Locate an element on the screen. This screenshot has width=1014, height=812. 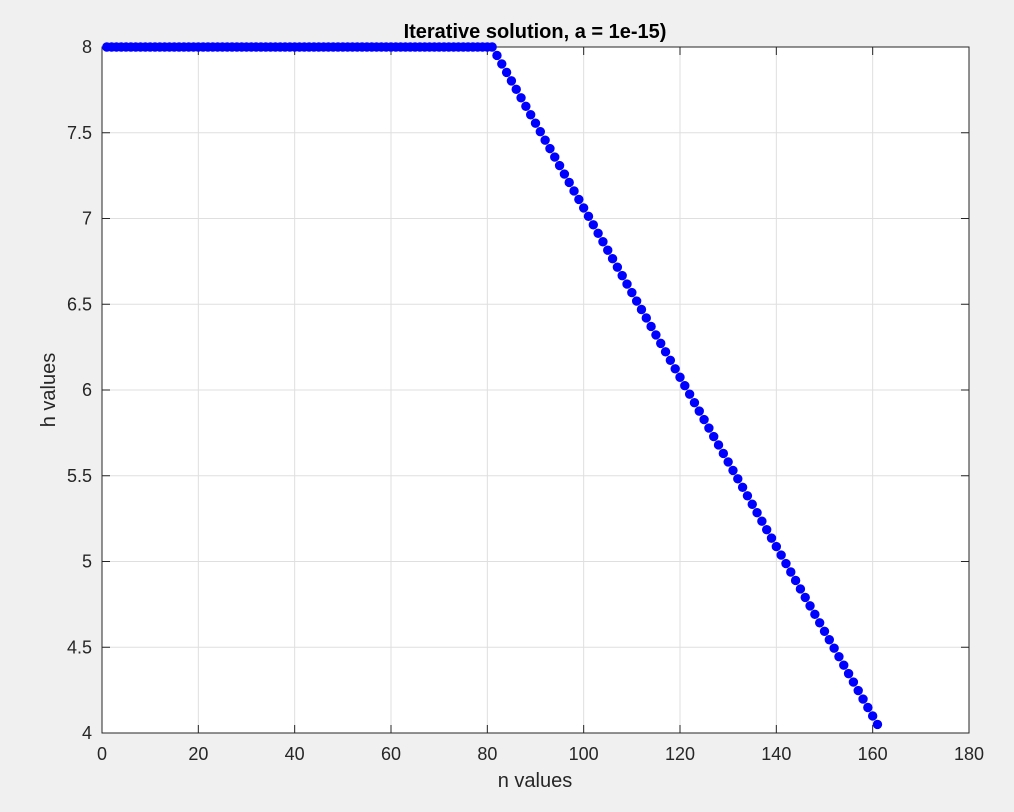
x-tick-label: 20 is located at coordinates (198, 754).